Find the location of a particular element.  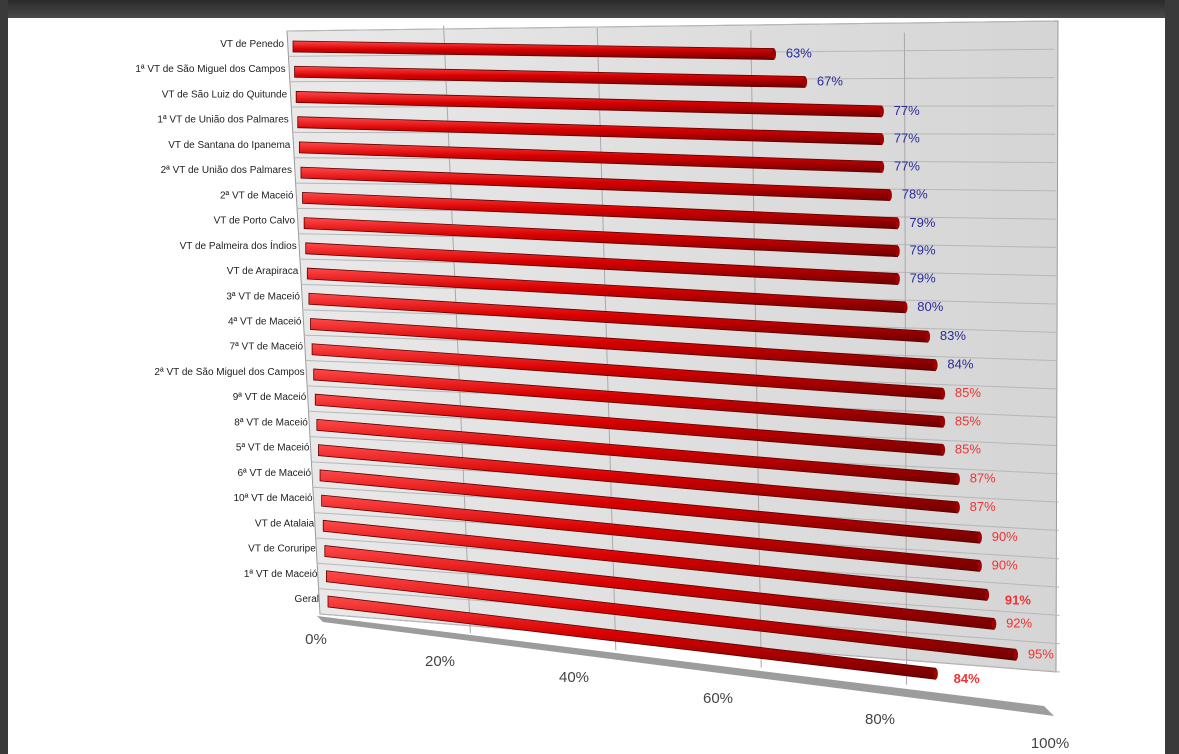

category-label: 2ª VT de Maceió is located at coordinates (257, 195).